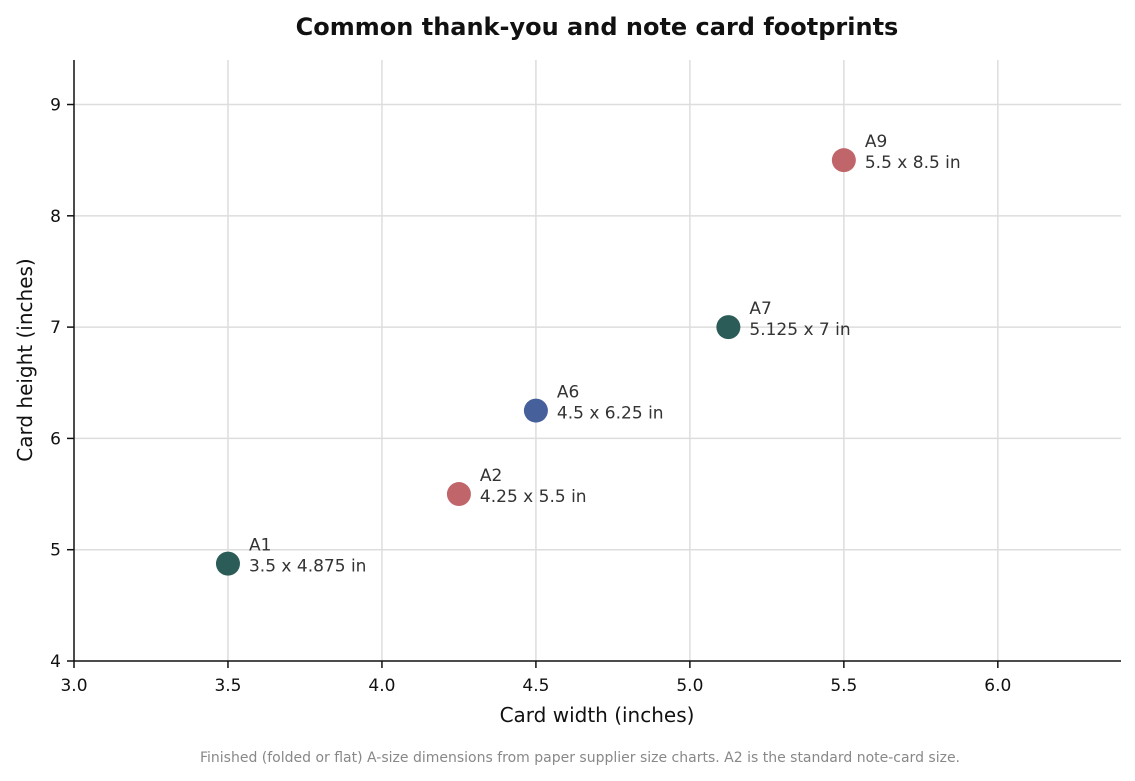 Image resolution: width=1135 pixels, height=781 pixels. Describe the element at coordinates (728, 327) in the screenshot. I see `data-point-a7` at that location.